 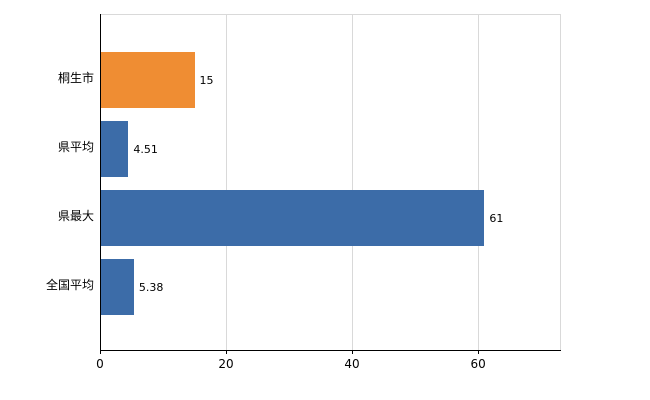 I want to click on bar-value-label: 5.38, so click(x=151, y=287).